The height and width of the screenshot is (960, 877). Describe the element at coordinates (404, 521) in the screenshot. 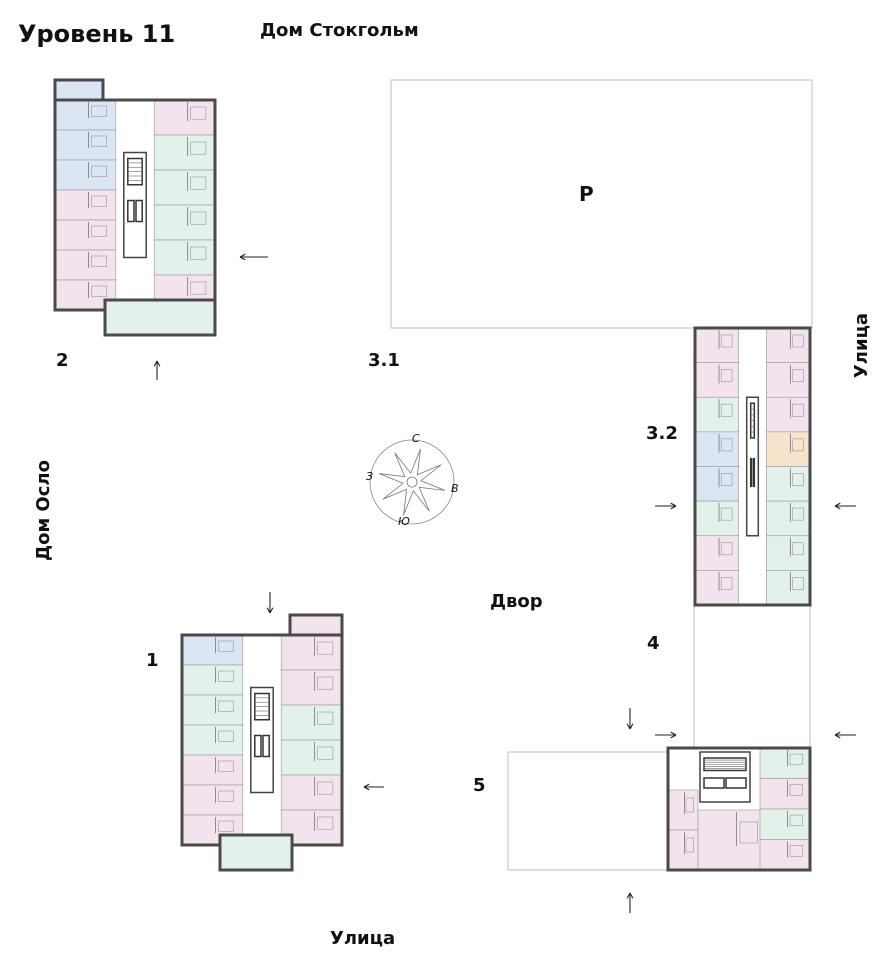

I see `compass-south: Ю` at that location.